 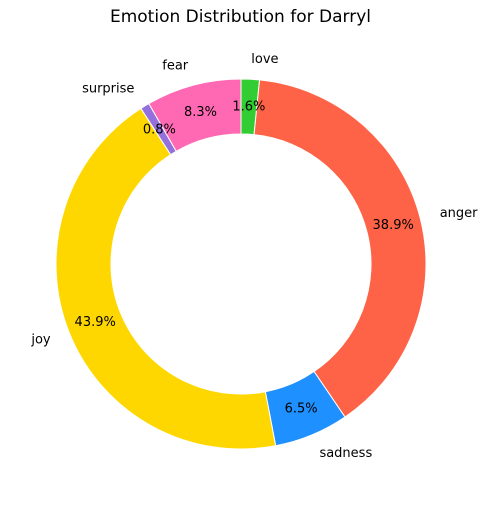 What do you see at coordinates (240, 17) in the screenshot?
I see `chart-title: Emotion Distribution for Darryl` at bounding box center [240, 17].